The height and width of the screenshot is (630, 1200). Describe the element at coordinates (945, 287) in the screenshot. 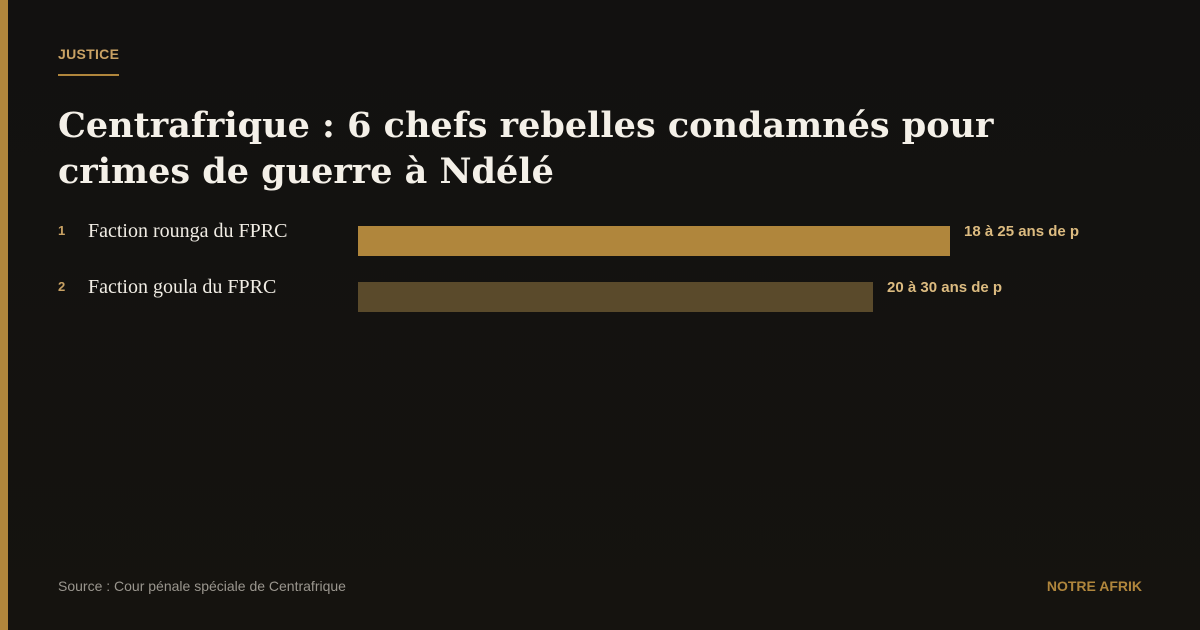

I see `bar-label: 20 à 30 ans de p` at that location.